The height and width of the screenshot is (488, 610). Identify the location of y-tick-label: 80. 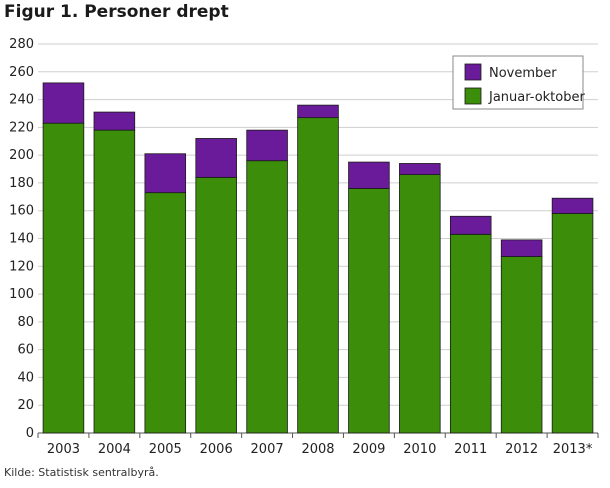
(25, 322).